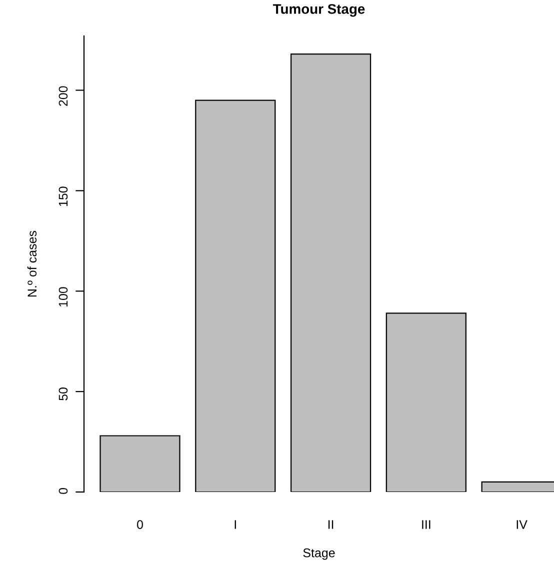 The height and width of the screenshot is (567, 554). Describe the element at coordinates (63, 394) in the screenshot. I see `y-tick-label: 50` at that location.